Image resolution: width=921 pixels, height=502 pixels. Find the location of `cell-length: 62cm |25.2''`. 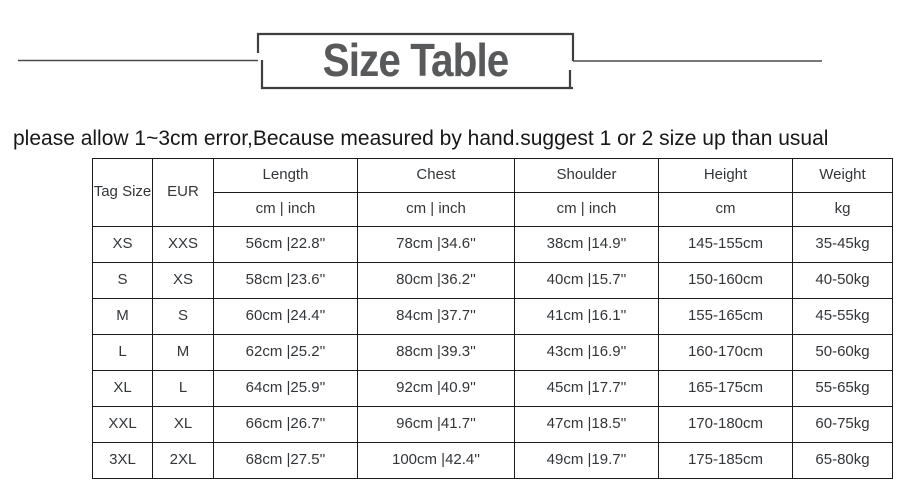

cell-length: 62cm |25.2'' is located at coordinates (285, 352).